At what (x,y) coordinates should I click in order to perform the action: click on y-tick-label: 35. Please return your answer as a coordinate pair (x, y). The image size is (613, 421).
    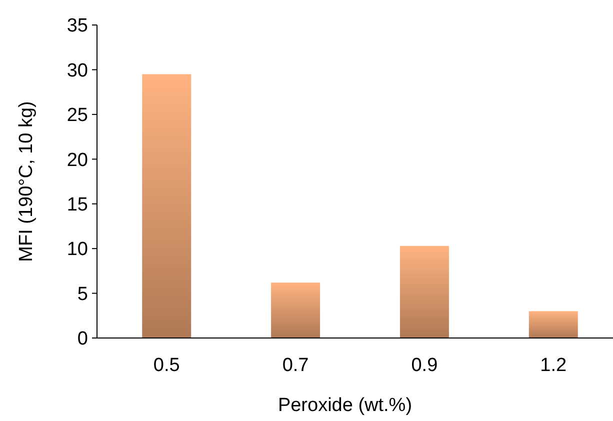
    Looking at the image, I should click on (77, 26).